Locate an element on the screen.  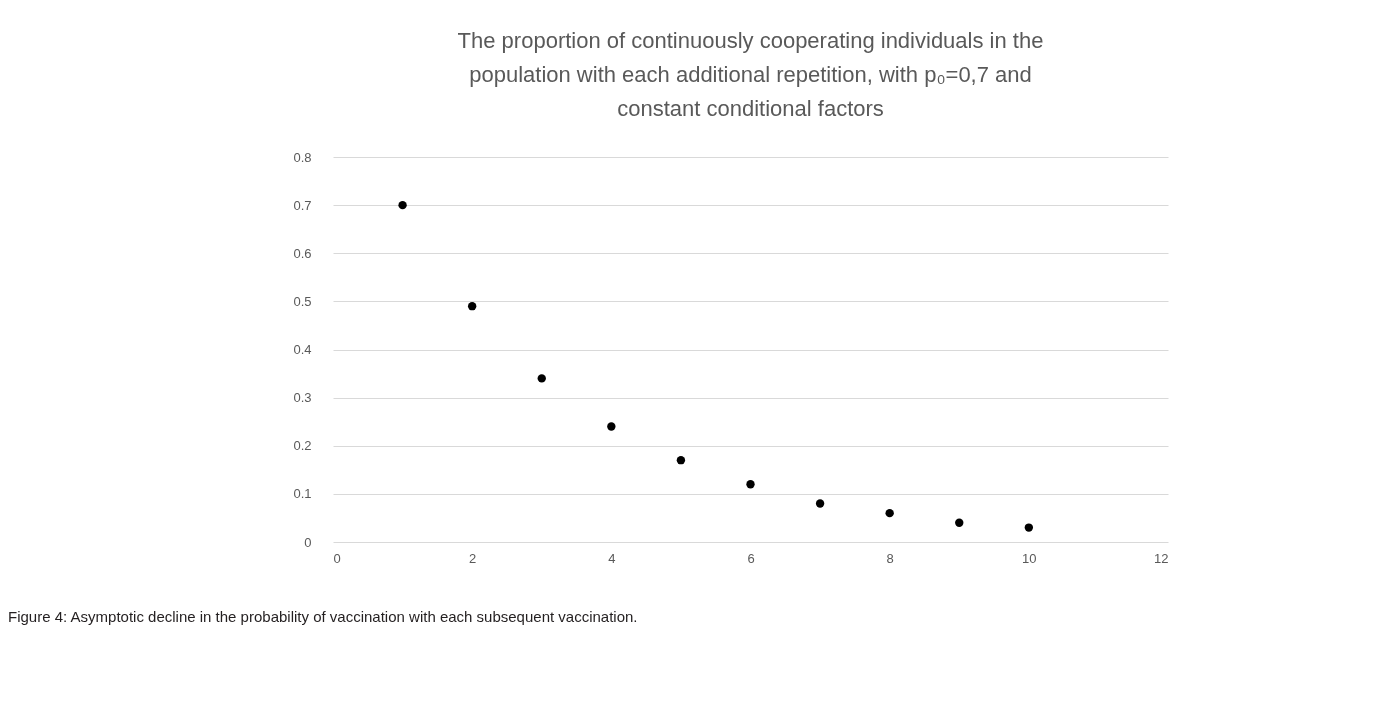
x-tick-label: 2 is located at coordinates (473, 558).